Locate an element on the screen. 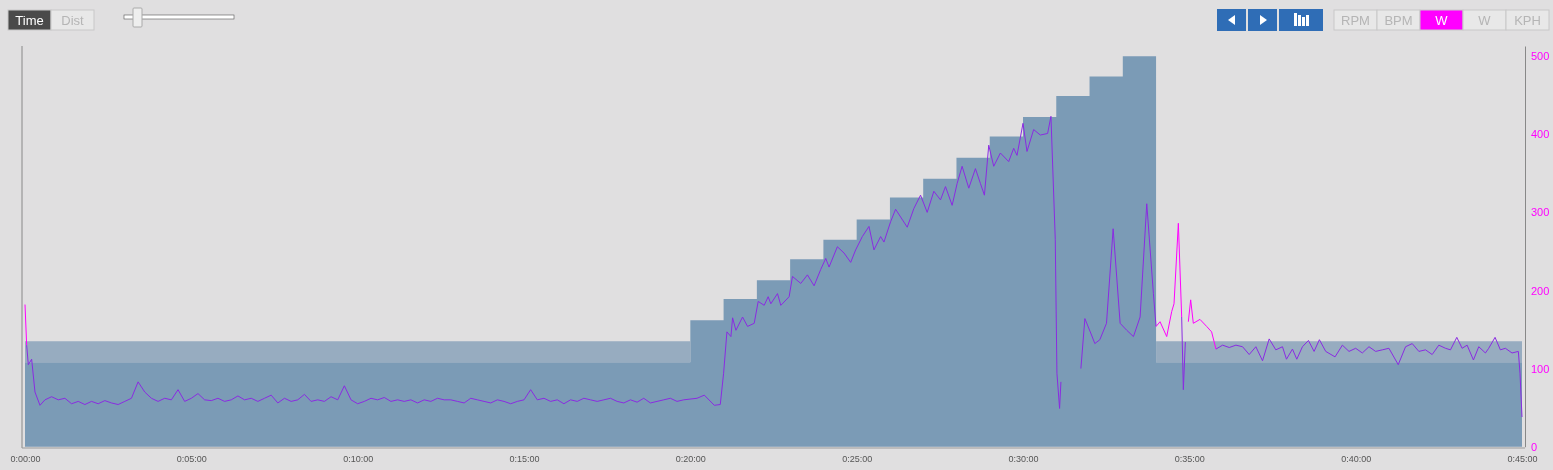  x-tick-label: 0:45:00 is located at coordinates (1522, 459).